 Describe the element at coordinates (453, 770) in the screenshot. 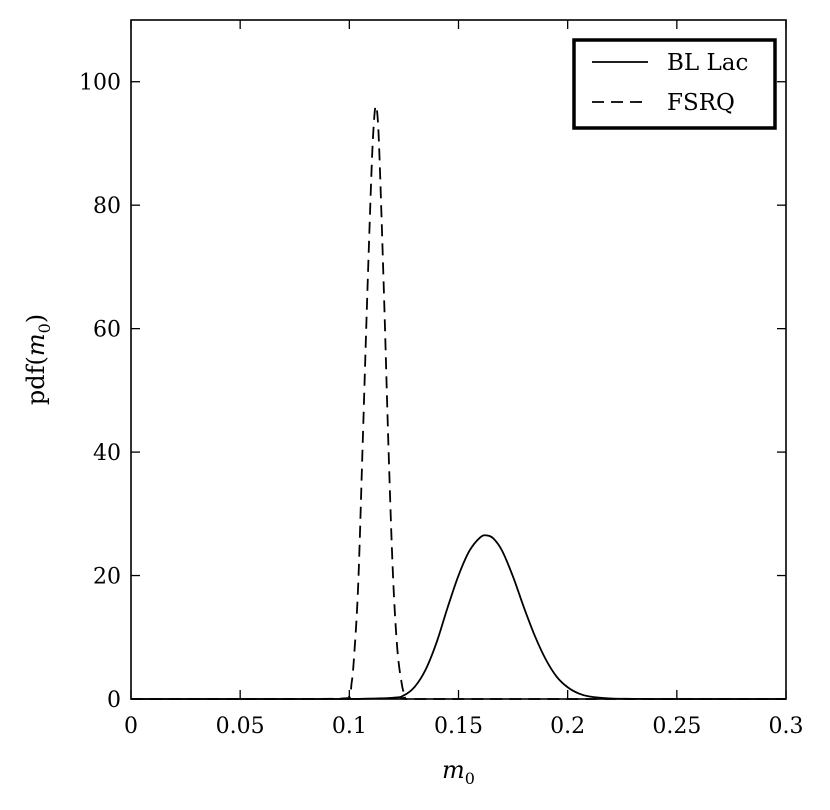

I see `x-axis-label-var: m` at that location.